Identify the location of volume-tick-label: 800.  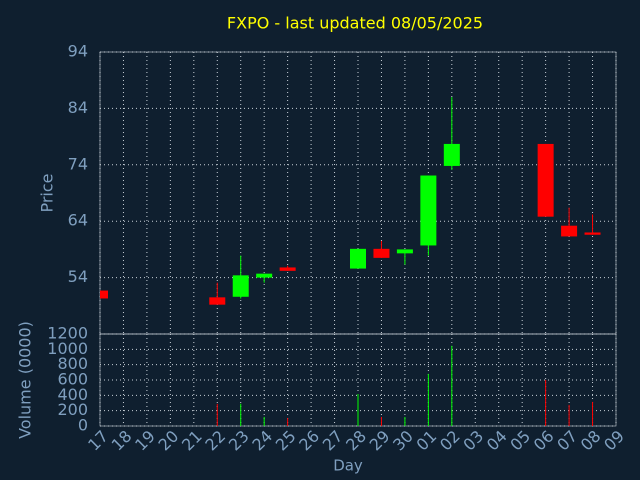
(72, 363).